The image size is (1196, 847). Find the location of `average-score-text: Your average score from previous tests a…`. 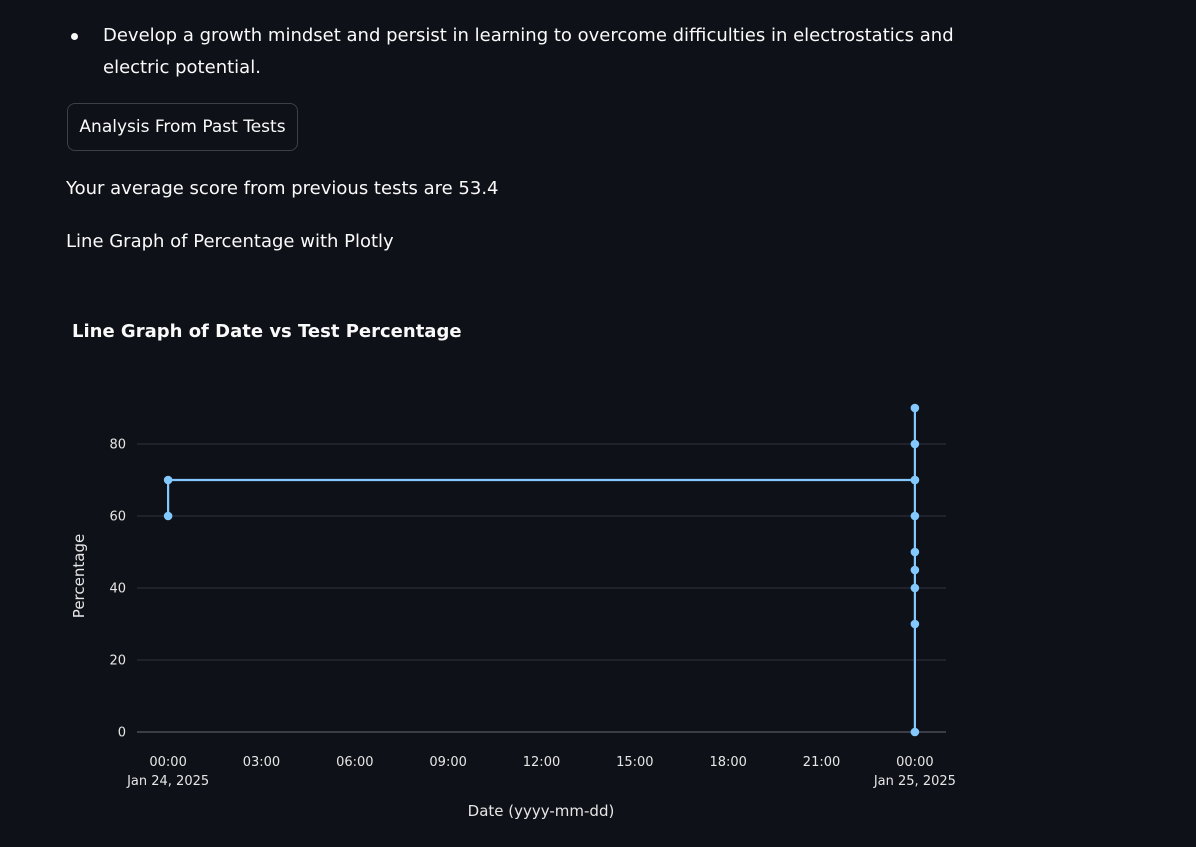

average-score-text: Your average score from previous tests a… is located at coordinates (282, 188).